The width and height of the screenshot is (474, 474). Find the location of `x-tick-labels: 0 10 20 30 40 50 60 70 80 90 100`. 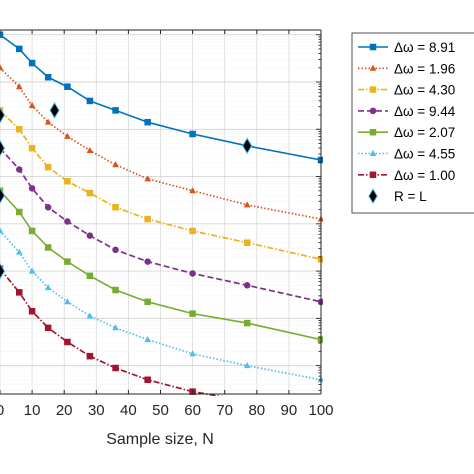

x-tick-labels: 0 10 20 30 40 50 60 70 80 90 100 is located at coordinates (167, 410).